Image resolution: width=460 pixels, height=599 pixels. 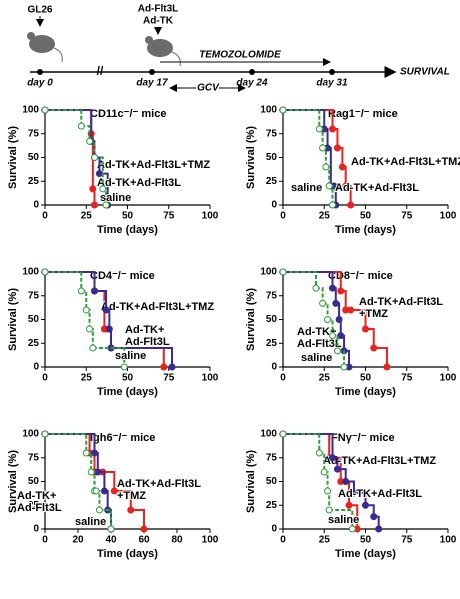 What do you see at coordinates (36, 367) in the screenshot?
I see `y-tick-label: 0` at bounding box center [36, 367].